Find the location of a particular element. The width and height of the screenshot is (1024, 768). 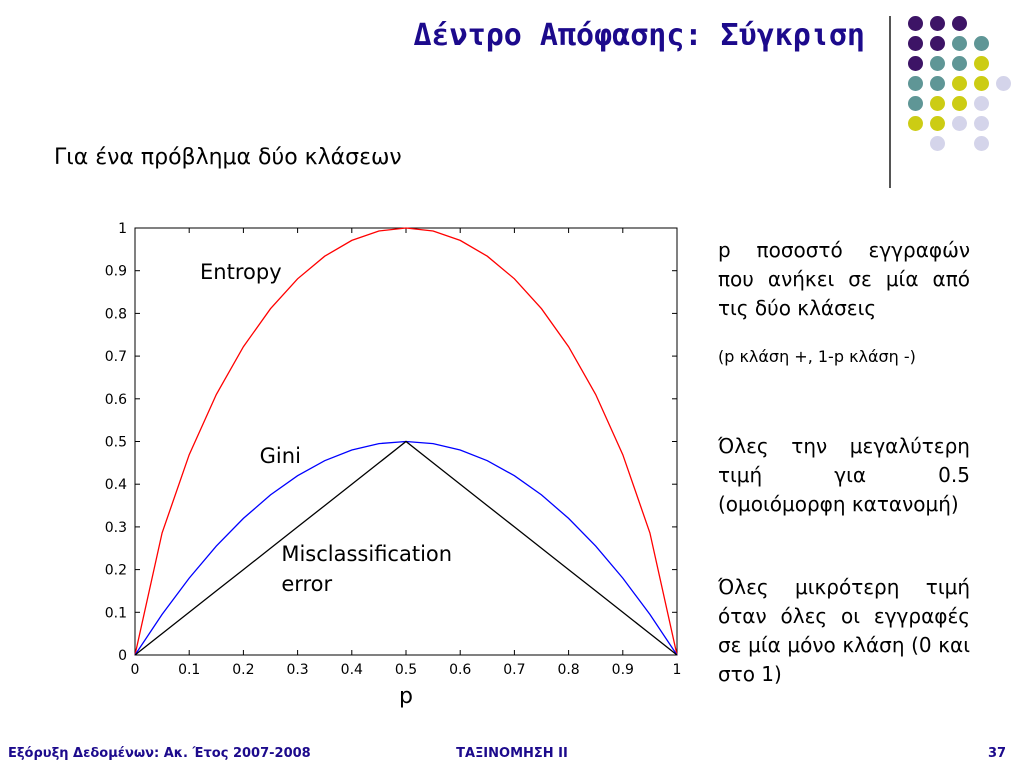

footer-course: Εξόρυξη Δεδομένων: Ακ. Έτος 2007-2008 is located at coordinates (159, 753).